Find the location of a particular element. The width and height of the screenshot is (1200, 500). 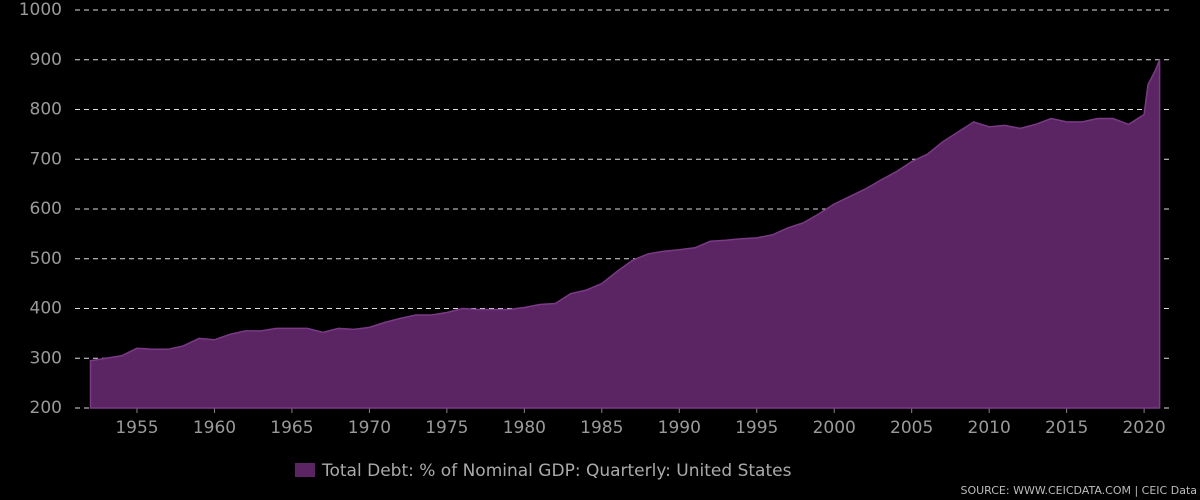

legend-swatch is located at coordinates (305, 470).